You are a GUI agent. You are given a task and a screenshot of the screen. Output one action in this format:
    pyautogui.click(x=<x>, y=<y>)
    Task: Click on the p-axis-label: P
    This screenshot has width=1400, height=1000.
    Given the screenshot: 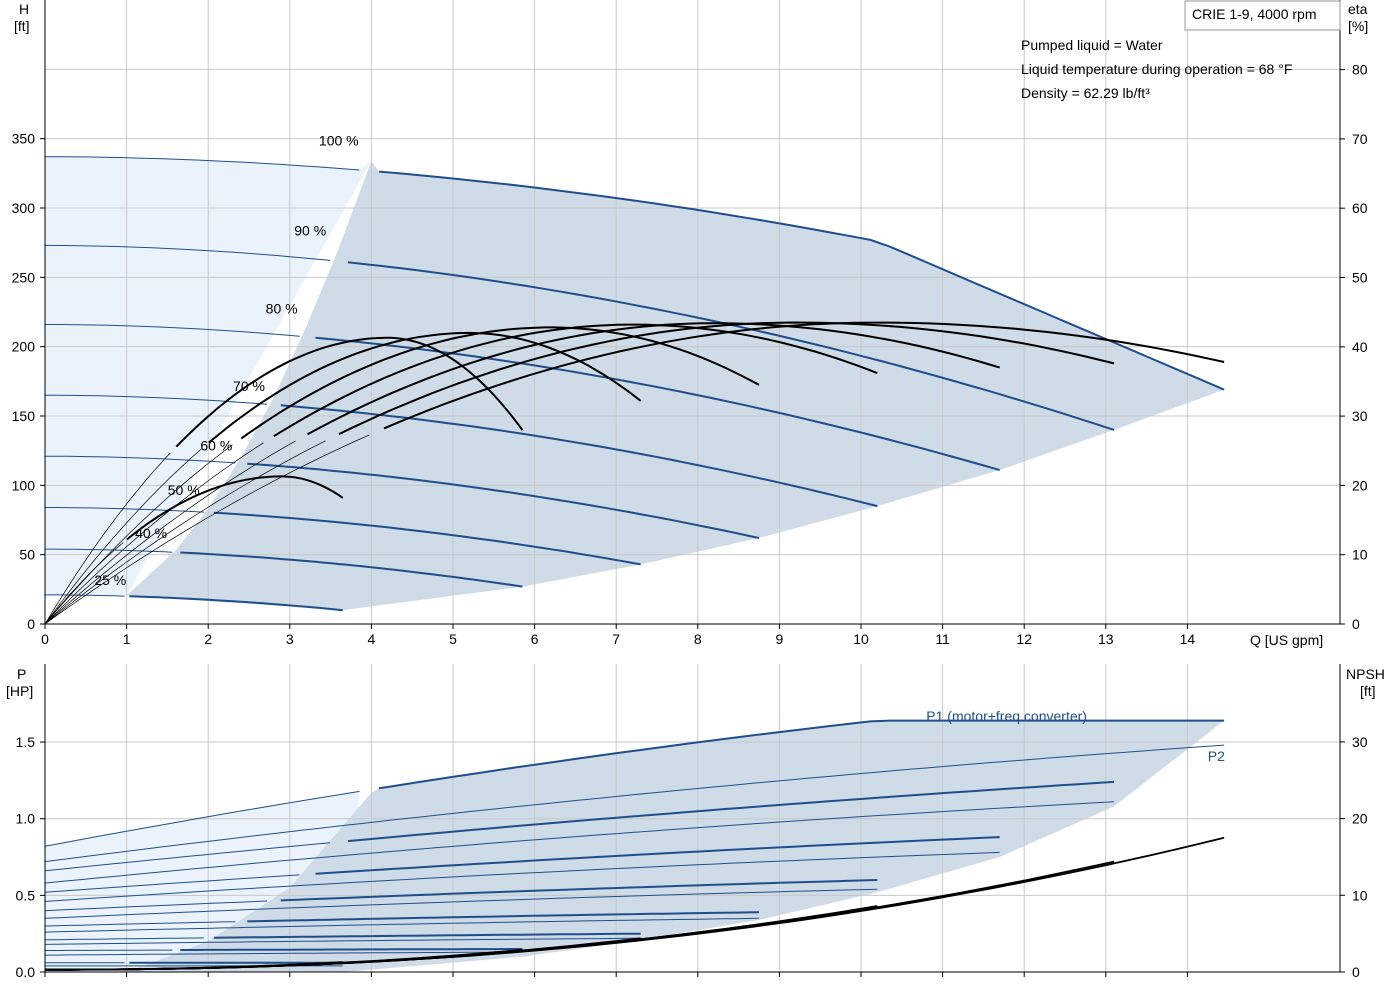 What is the action you would take?
    pyautogui.click(x=21, y=674)
    